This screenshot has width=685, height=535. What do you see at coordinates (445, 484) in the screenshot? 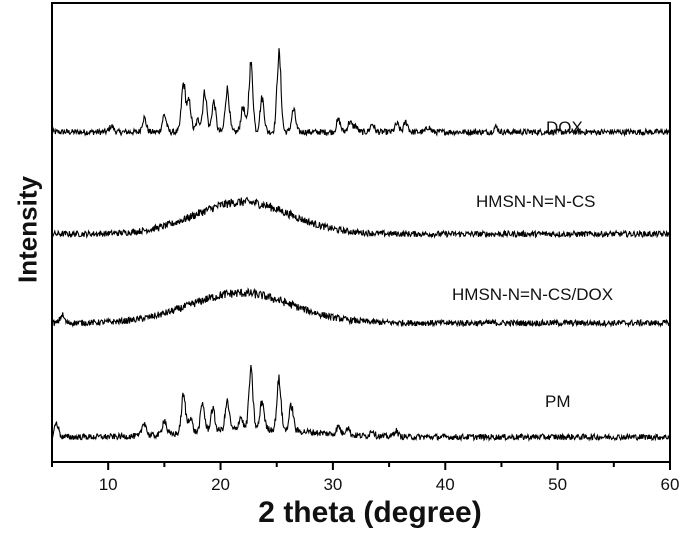
I see `x-tick-label: 40` at bounding box center [445, 484].